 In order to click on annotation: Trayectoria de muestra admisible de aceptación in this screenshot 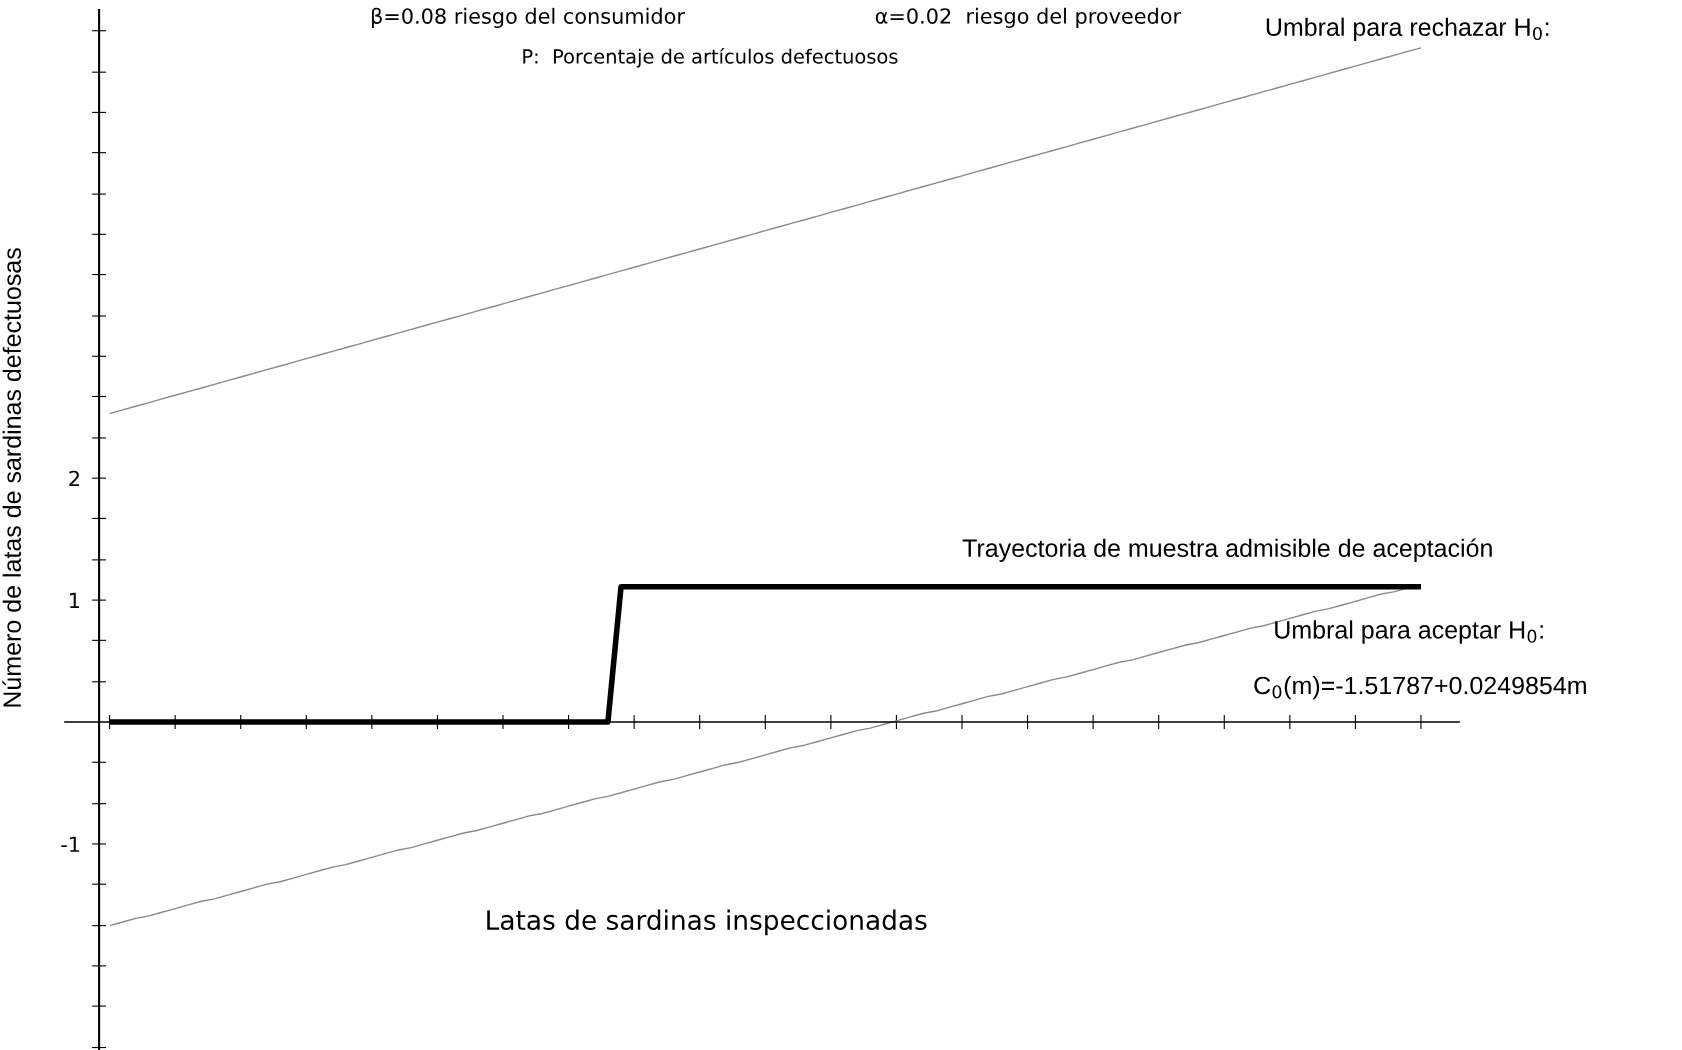, I will do `click(1227, 550)`.